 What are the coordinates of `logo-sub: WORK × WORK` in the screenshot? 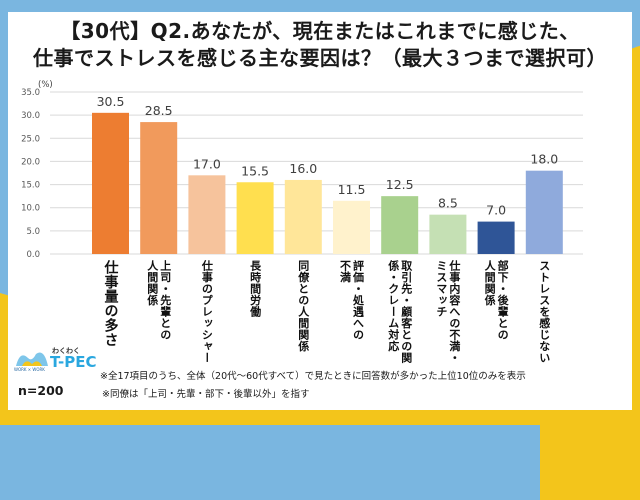 It's located at (29, 369).